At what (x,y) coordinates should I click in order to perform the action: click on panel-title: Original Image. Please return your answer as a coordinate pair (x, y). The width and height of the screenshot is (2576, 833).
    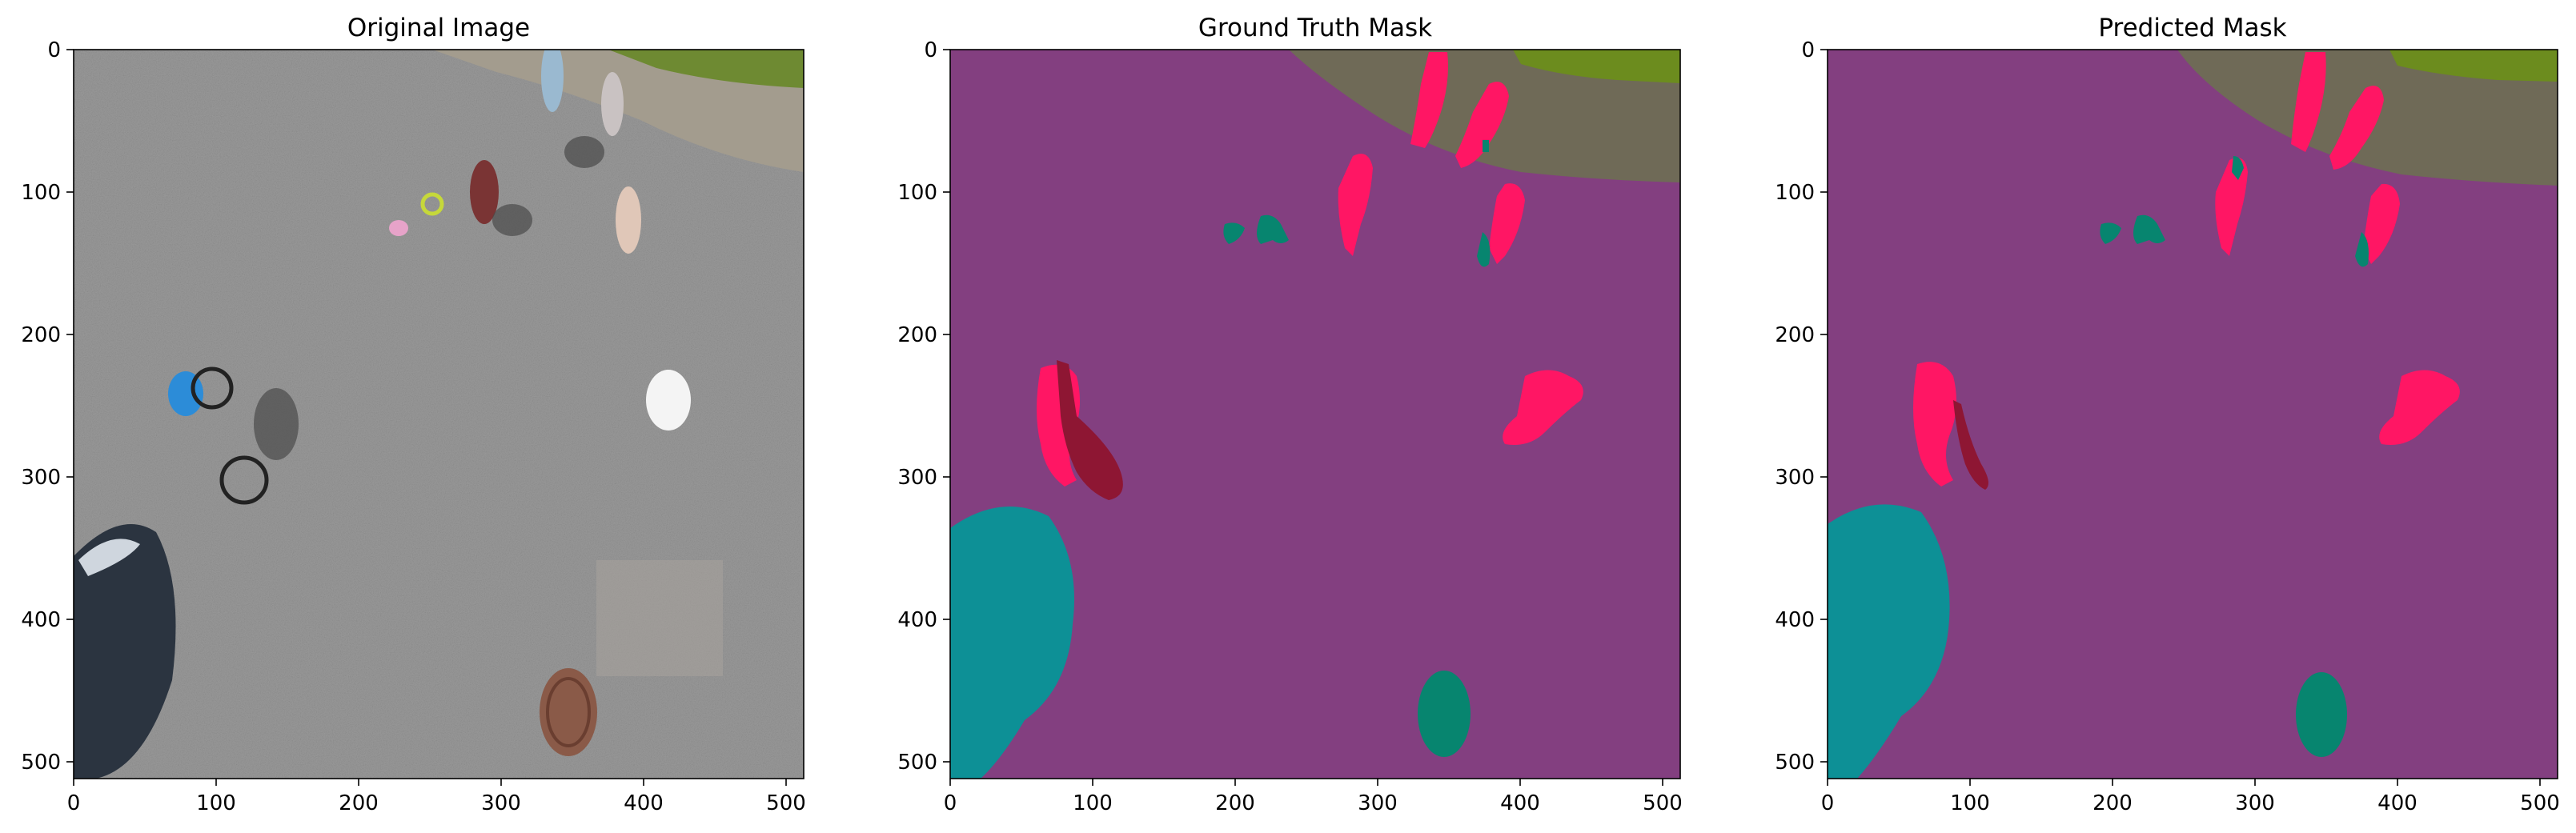
    Looking at the image, I should click on (438, 28).